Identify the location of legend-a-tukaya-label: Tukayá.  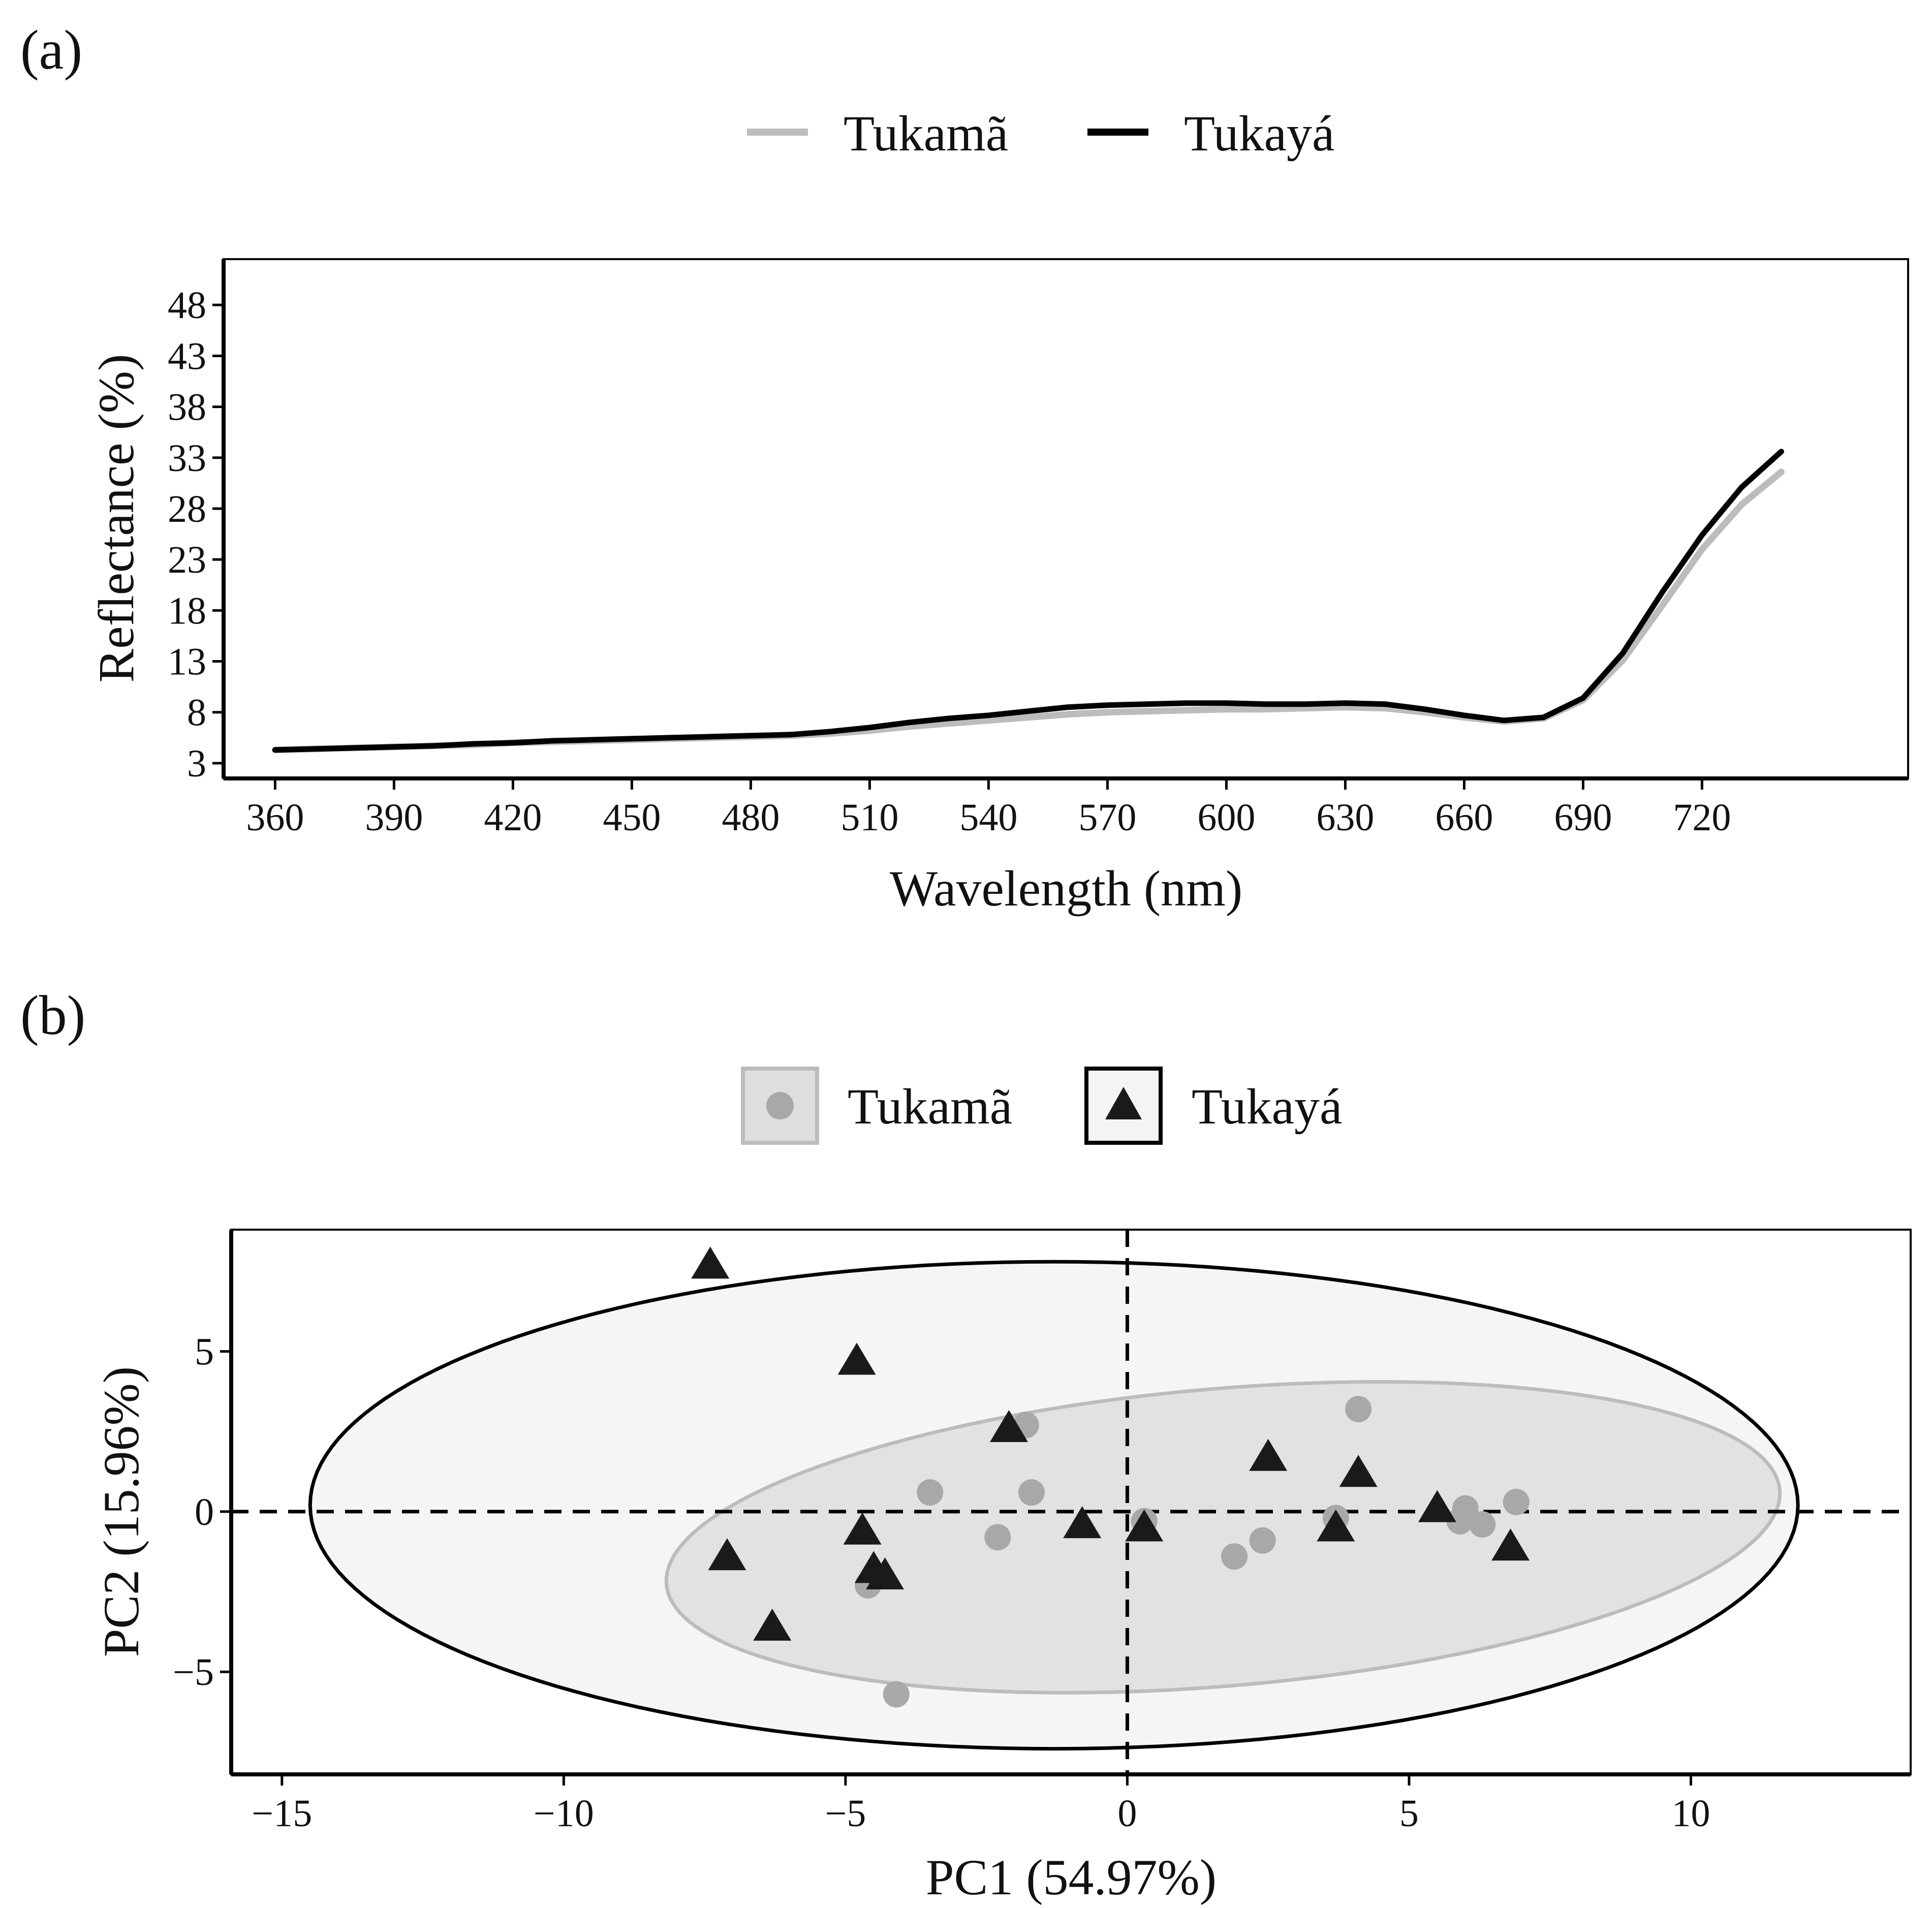
(1259, 134).